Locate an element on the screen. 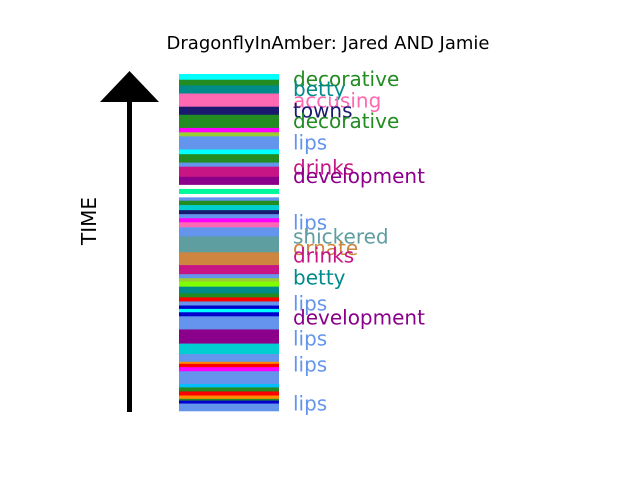 This screenshot has width=640, height=480. chart-title: DragonflyInAmber: Jared AND Jamie is located at coordinates (328, 43).